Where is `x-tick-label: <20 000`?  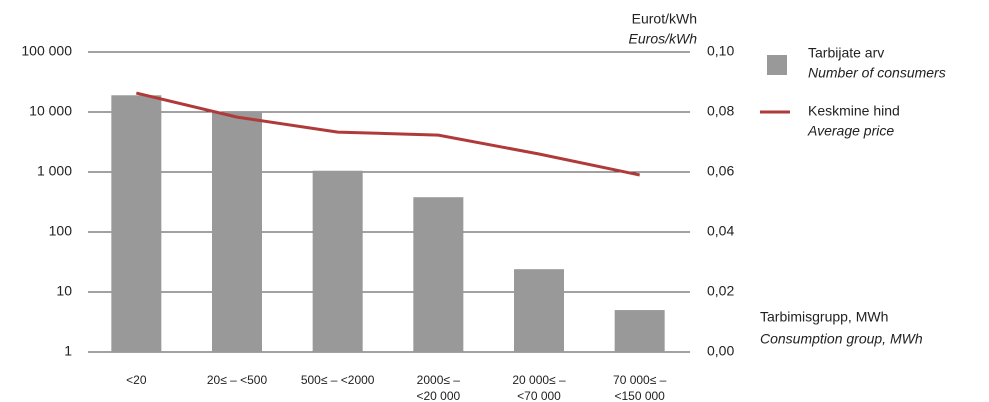 x-tick-label: <20 000 is located at coordinates (438, 395).